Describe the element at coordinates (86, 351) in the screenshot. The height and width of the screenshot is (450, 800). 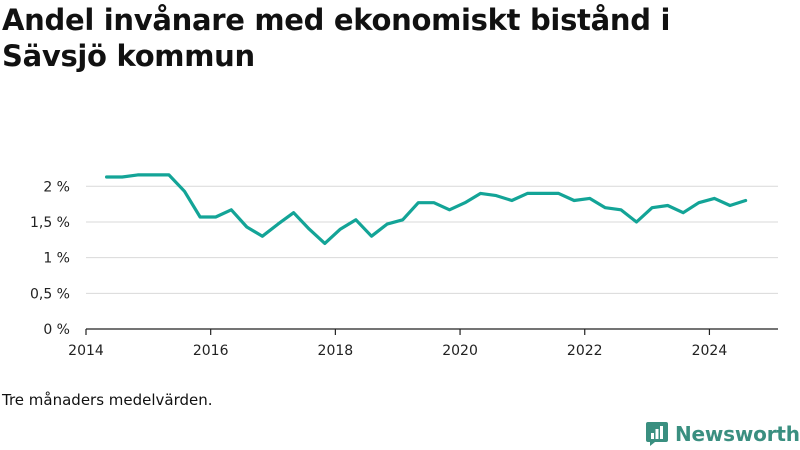
I see `x-tick-label: 2014` at that location.